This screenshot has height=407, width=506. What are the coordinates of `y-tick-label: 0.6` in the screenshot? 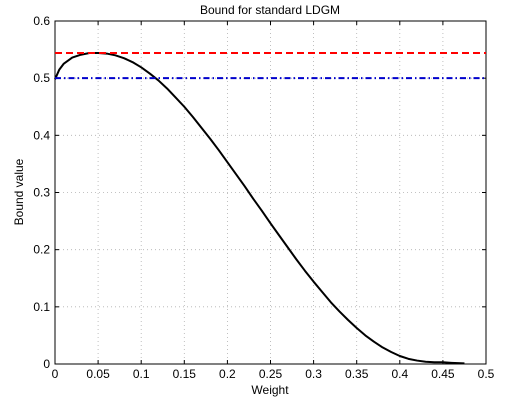 It's located at (41, 21).